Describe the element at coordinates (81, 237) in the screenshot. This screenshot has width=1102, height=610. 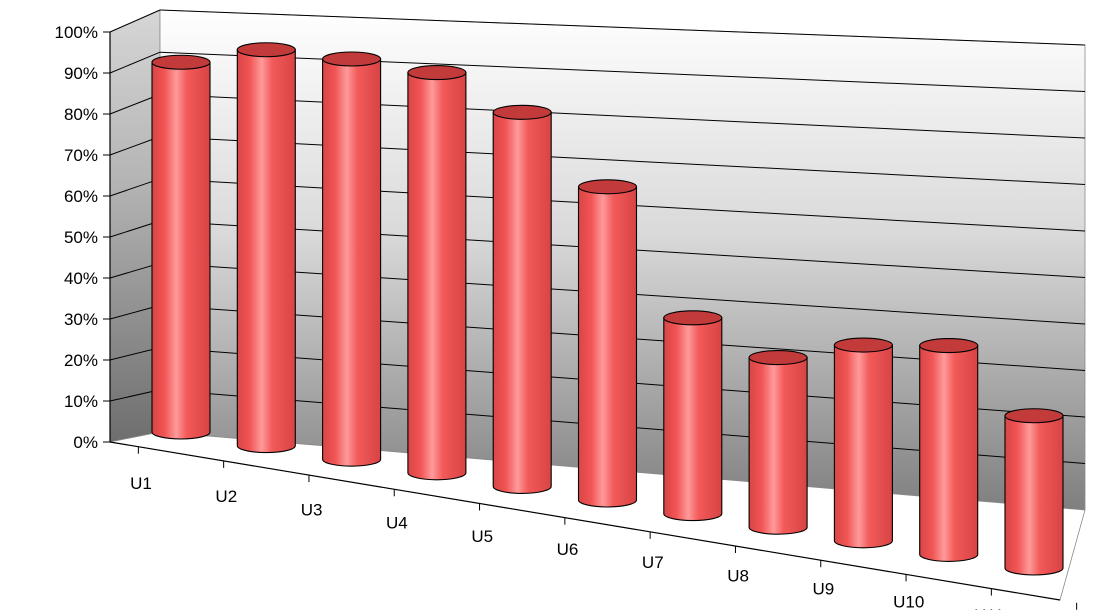
I see `y-tick-label: 50%` at that location.